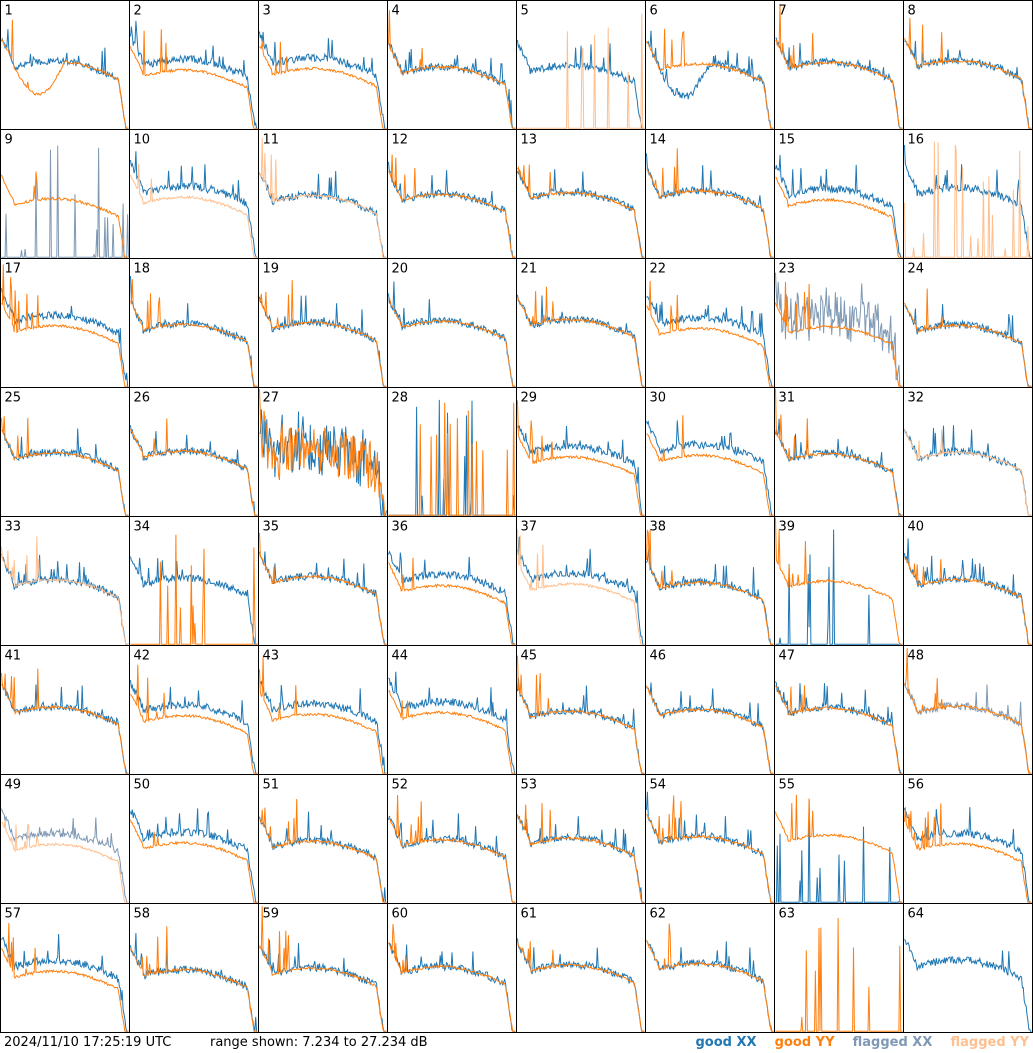  Describe the element at coordinates (323, 715) in the screenshot. I see `panel-43-yy-line` at that location.